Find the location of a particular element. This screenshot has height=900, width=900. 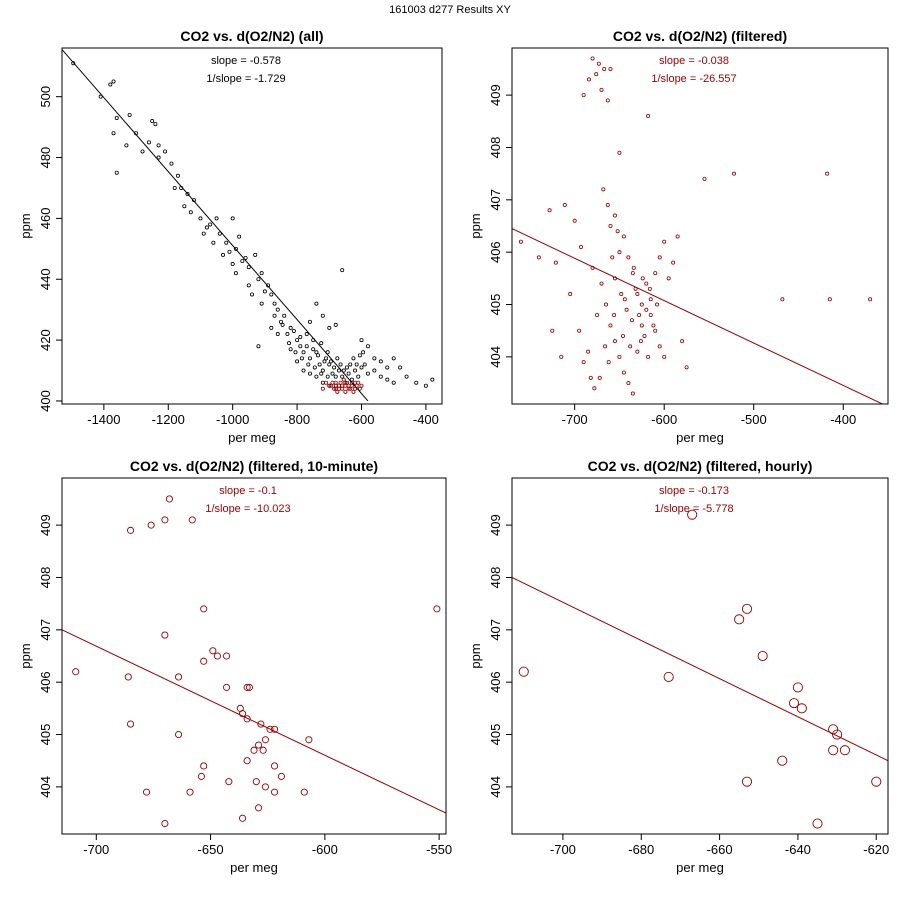

inverse-slope-annotation: 1/slope = -1.729 is located at coordinates (245, 79).